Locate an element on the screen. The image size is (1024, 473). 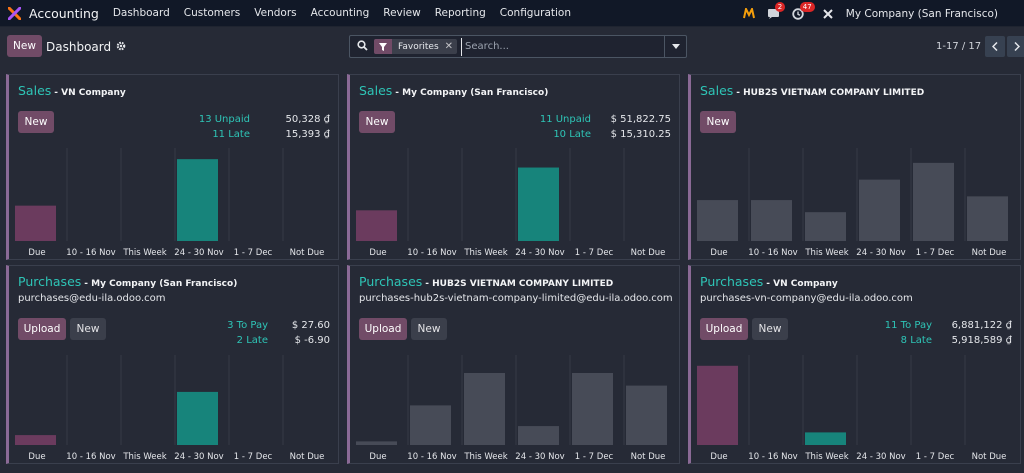
accounting-app-icon is located at coordinates (14, 13).